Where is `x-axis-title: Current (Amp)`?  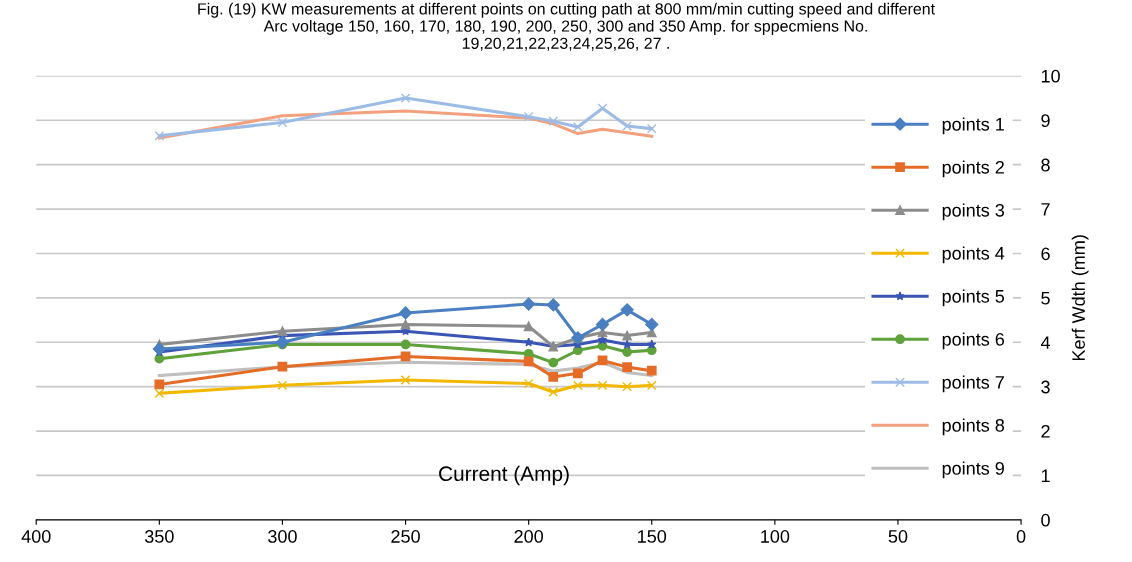 x-axis-title: Current (Amp) is located at coordinates (504, 475).